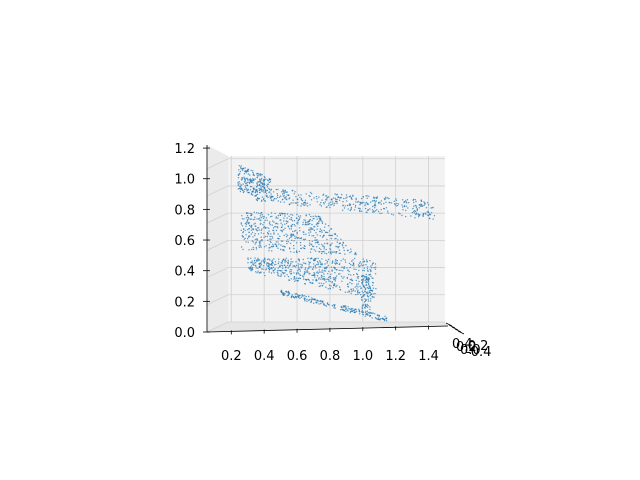 The image size is (640, 480). Describe the element at coordinates (327, 327) in the screenshot. I see `floor-pane` at that location.